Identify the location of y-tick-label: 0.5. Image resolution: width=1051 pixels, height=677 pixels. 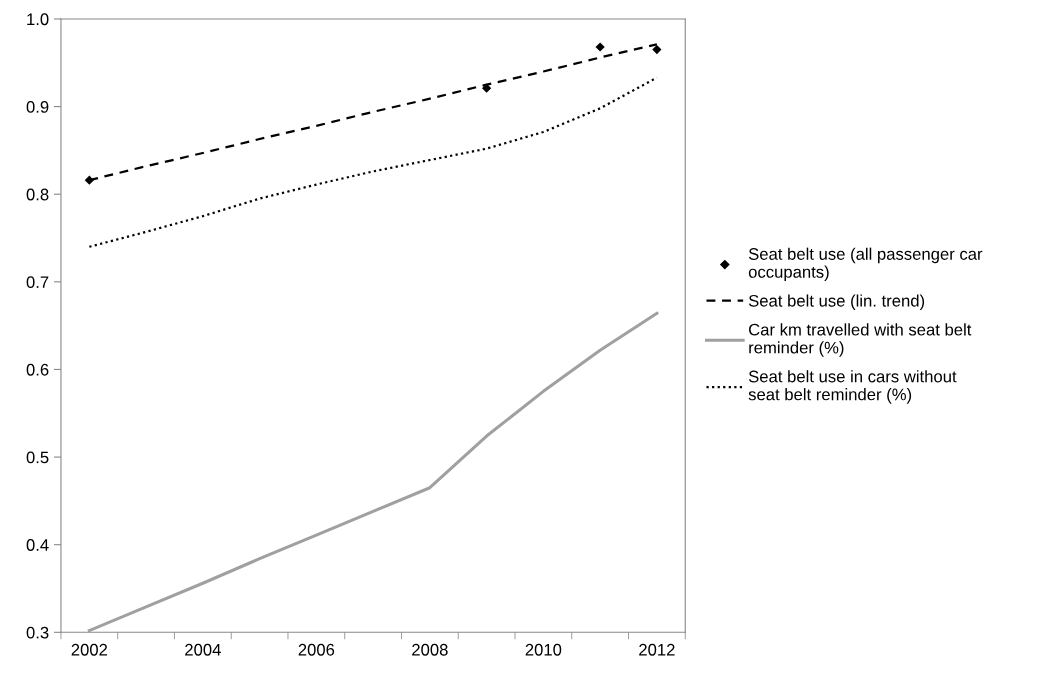
(37, 457).